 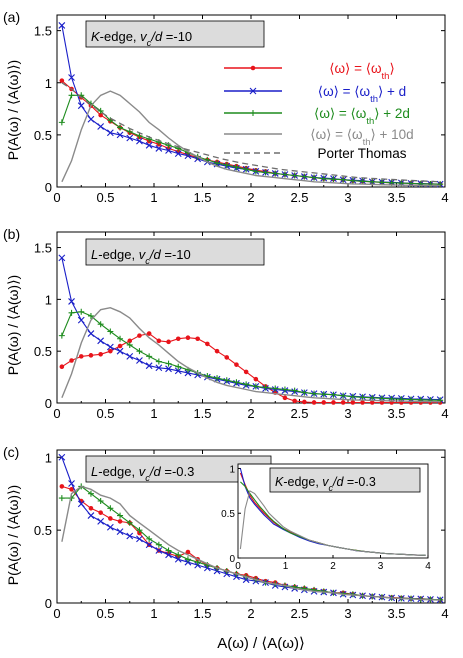 I want to click on panel-label: (a), so click(x=11, y=17).